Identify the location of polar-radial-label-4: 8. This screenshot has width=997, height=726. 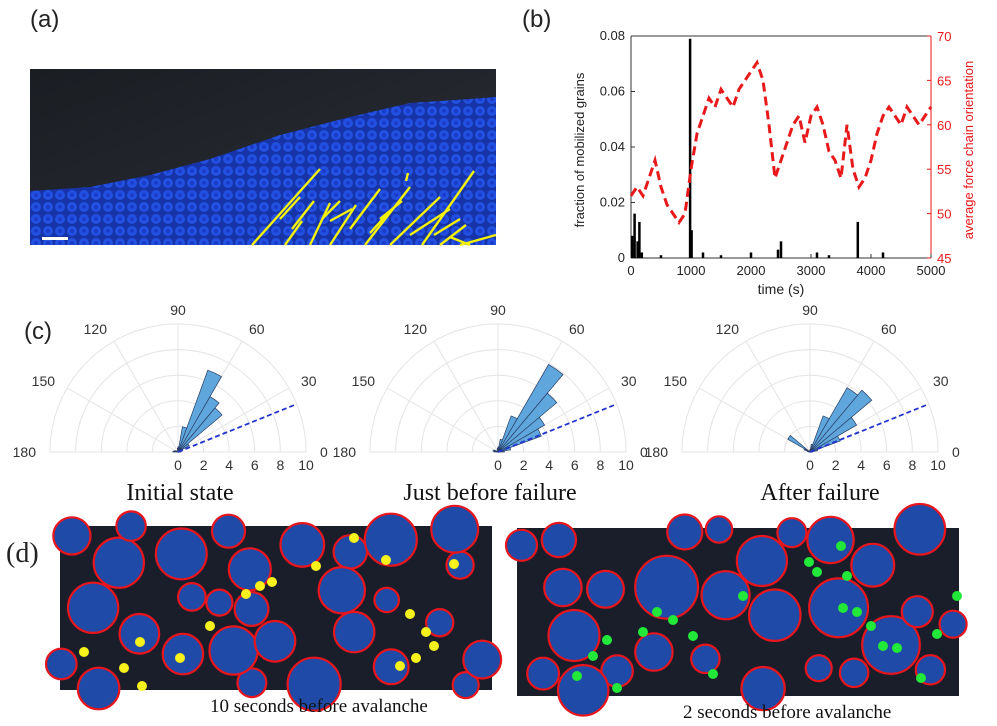
(913, 465).